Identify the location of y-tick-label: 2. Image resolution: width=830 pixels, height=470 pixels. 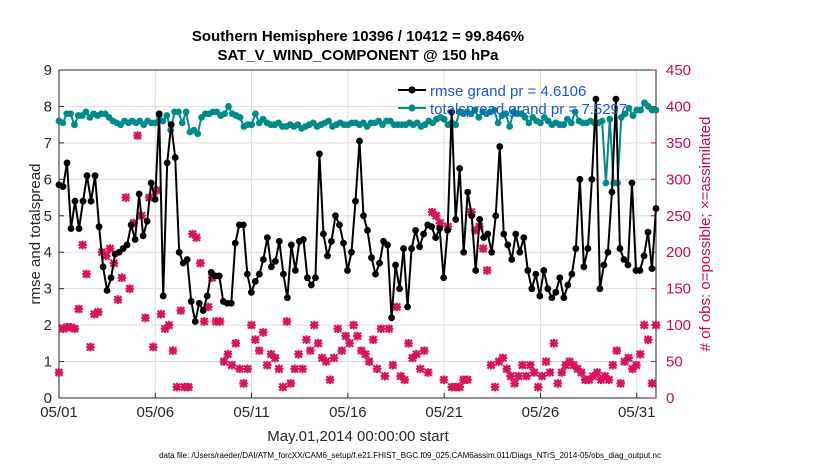
(48, 325).